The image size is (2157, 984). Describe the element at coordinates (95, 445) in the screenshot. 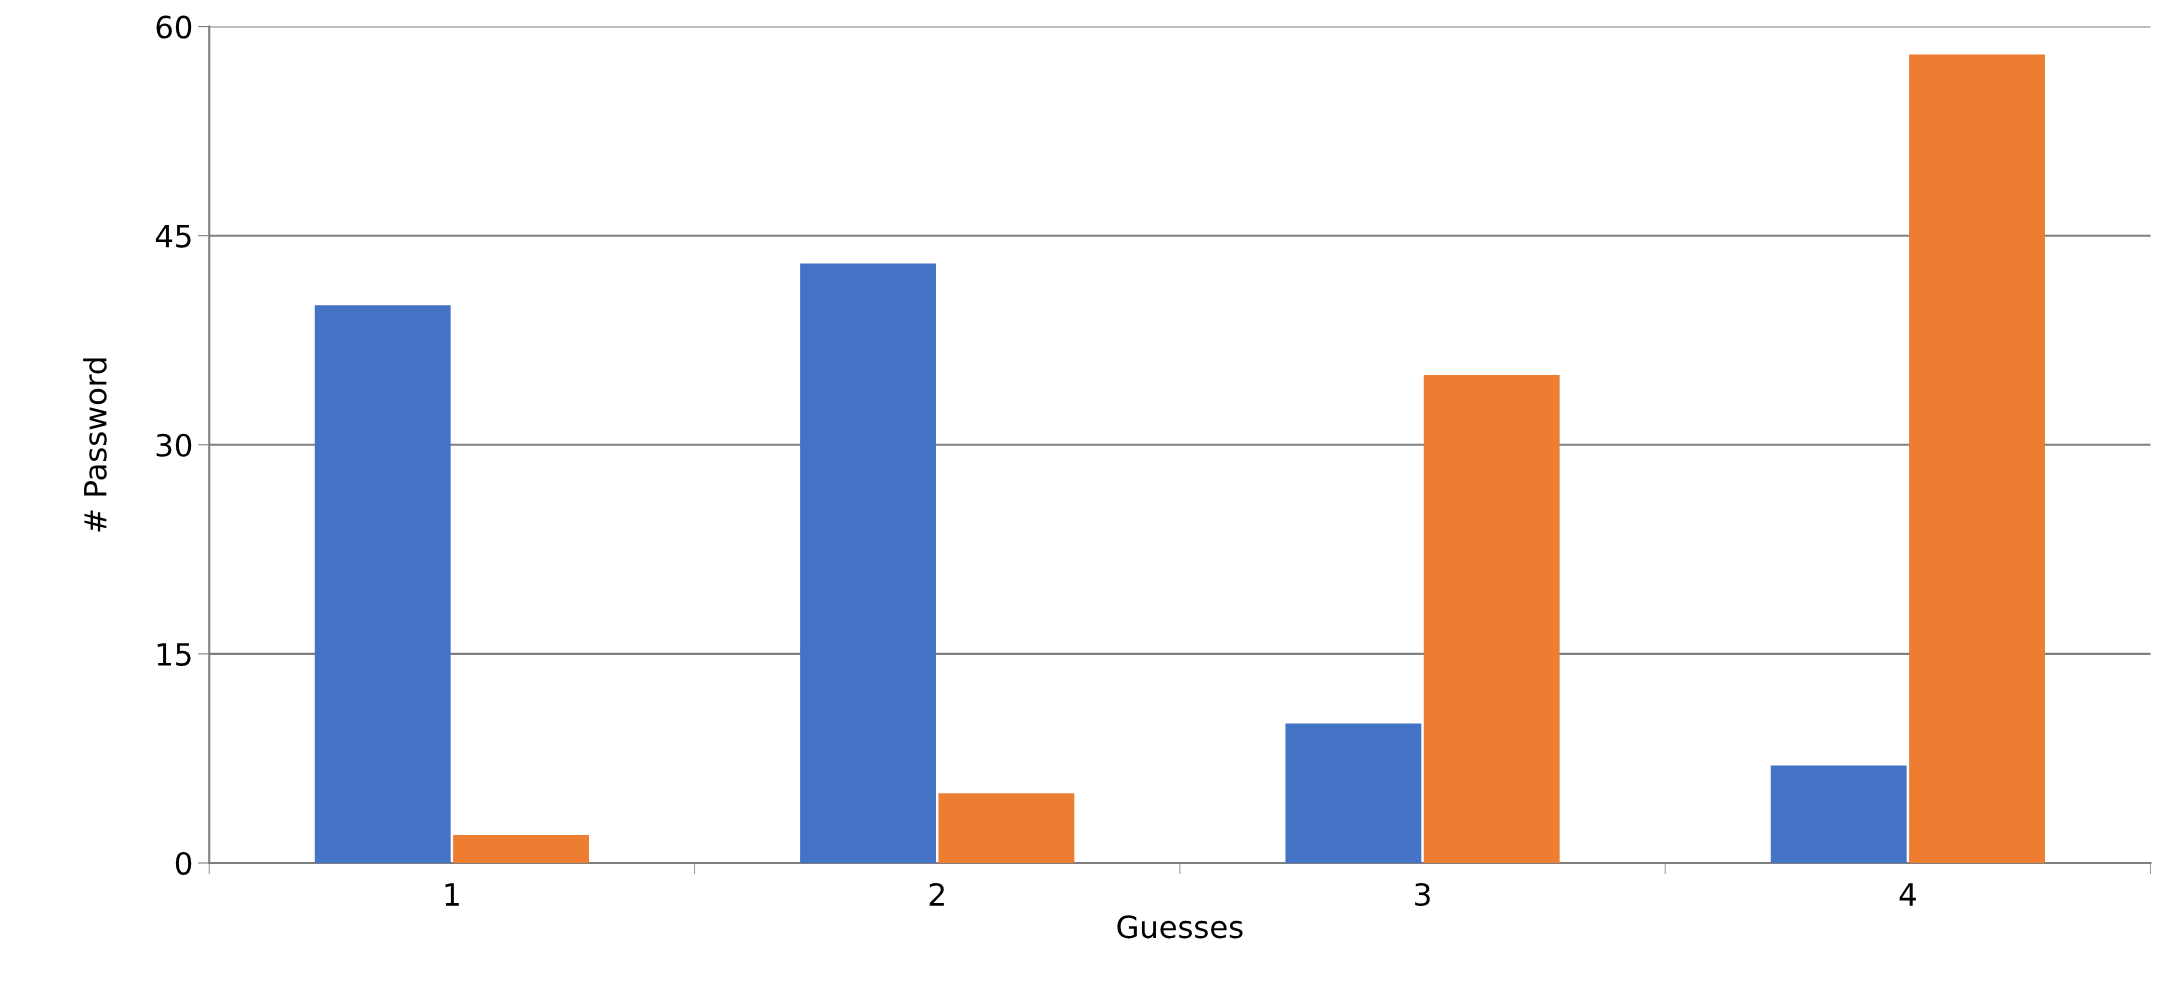

I see `y-axis-title: # Password` at that location.